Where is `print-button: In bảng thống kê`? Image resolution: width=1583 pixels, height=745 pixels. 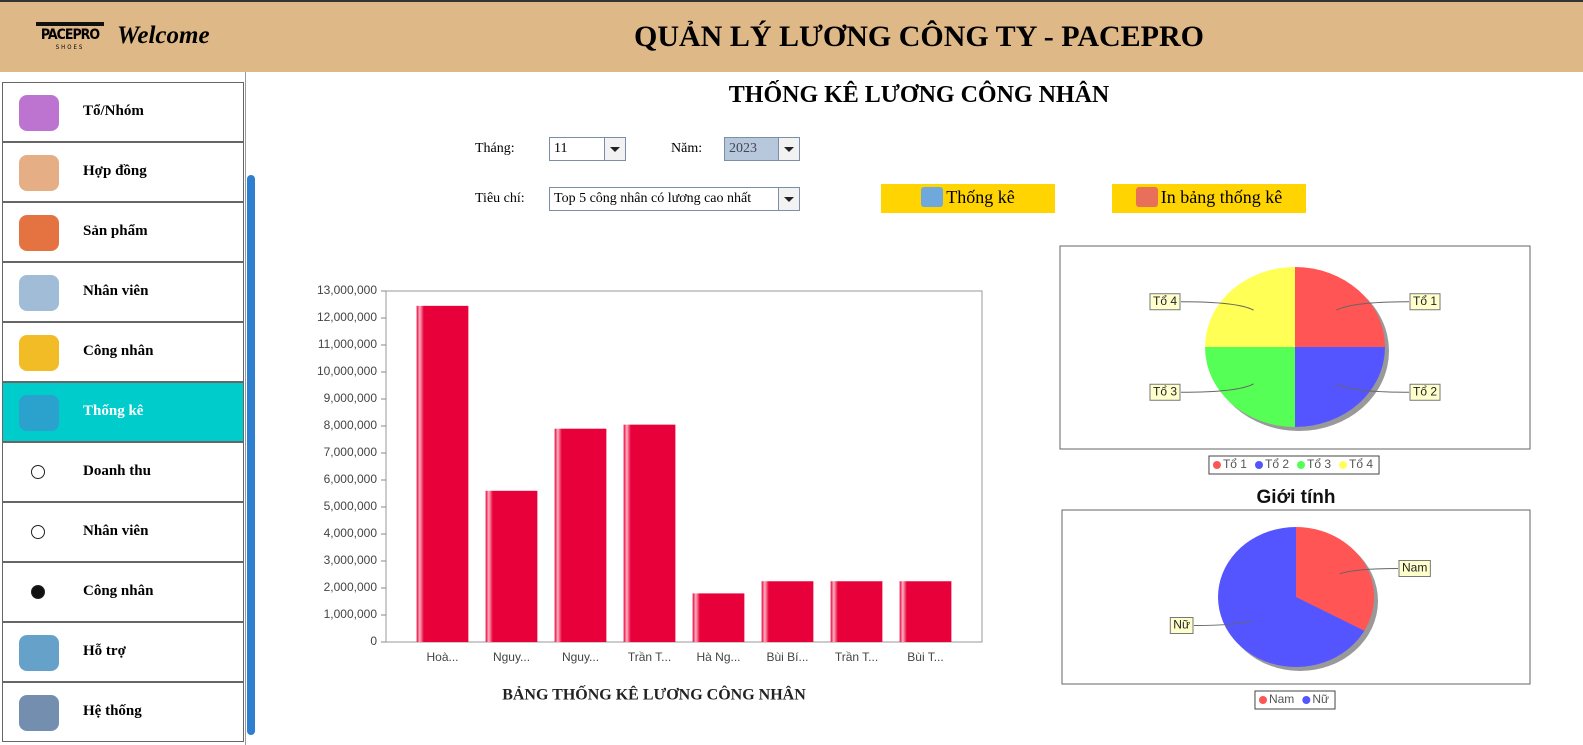
print-button: In bảng thống kê is located at coordinates (1209, 198).